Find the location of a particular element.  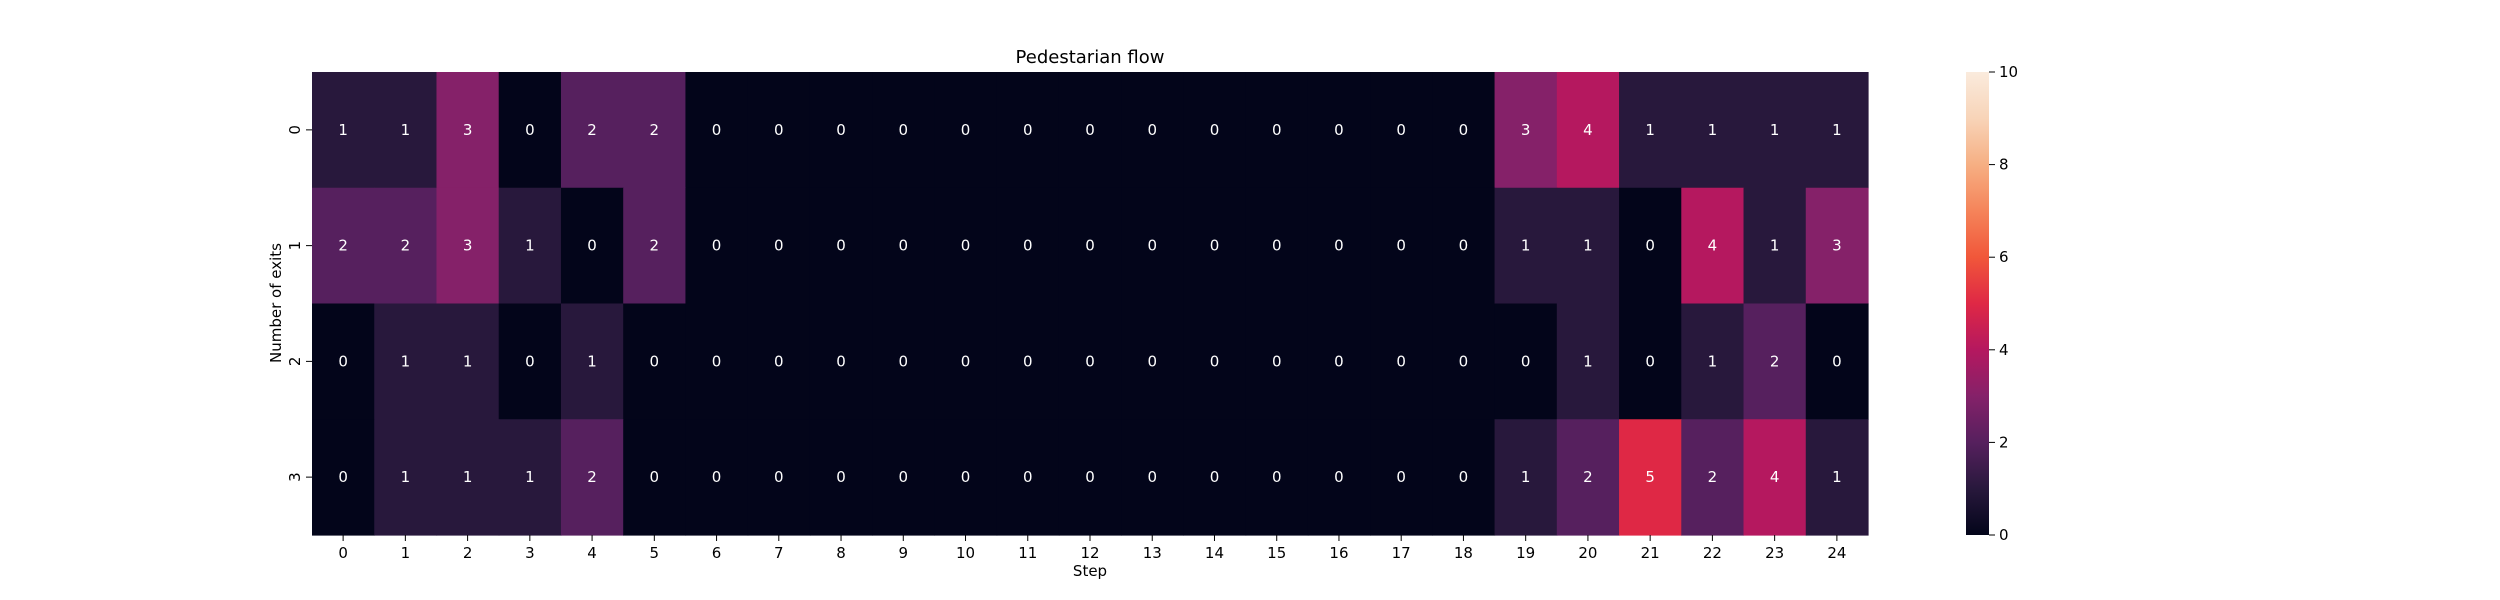

chart-title: Pedestarian flow is located at coordinates (1090, 57).